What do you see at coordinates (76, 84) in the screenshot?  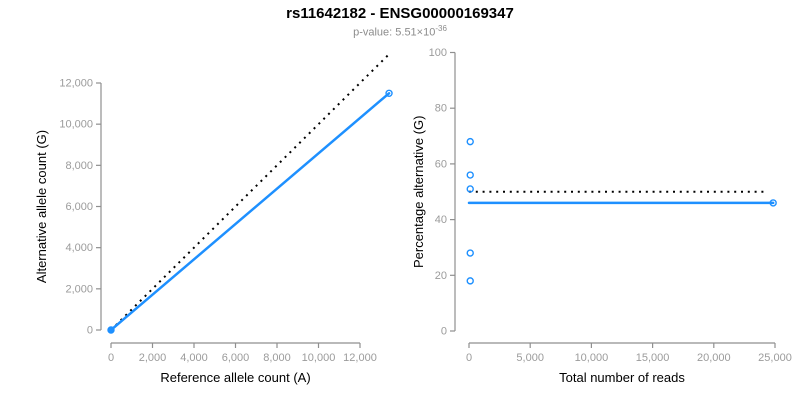 I see `y-tick-label: 12,000` at bounding box center [76, 84].